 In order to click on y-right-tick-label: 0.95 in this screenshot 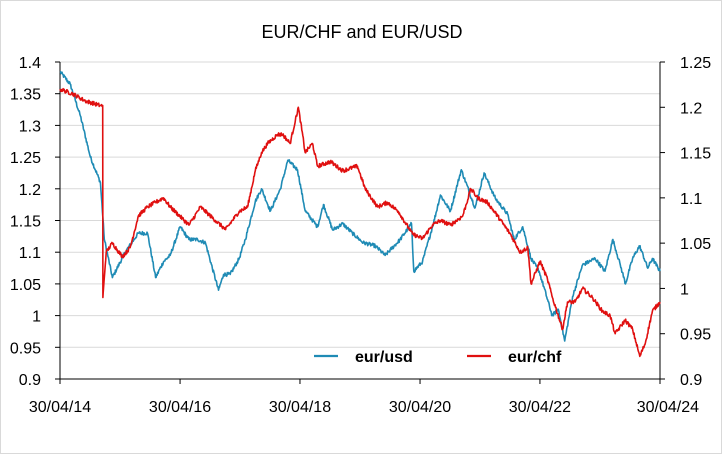, I will do `click(695, 335)`.